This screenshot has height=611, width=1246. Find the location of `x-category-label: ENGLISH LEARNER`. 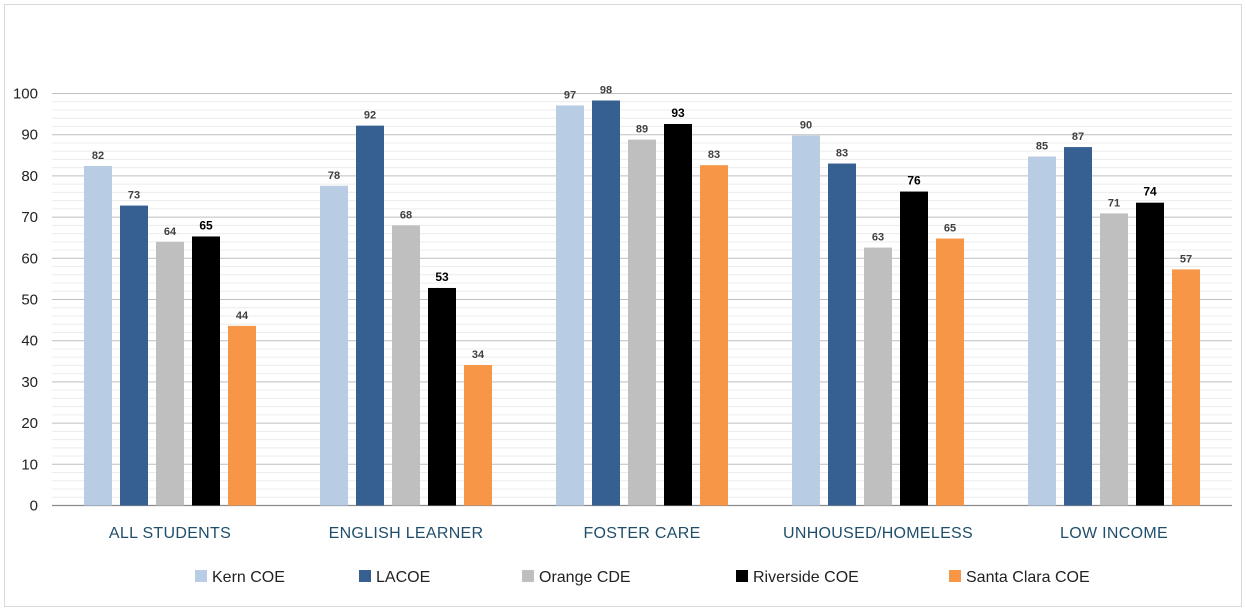

x-category-label: ENGLISH LEARNER is located at coordinates (406, 533).